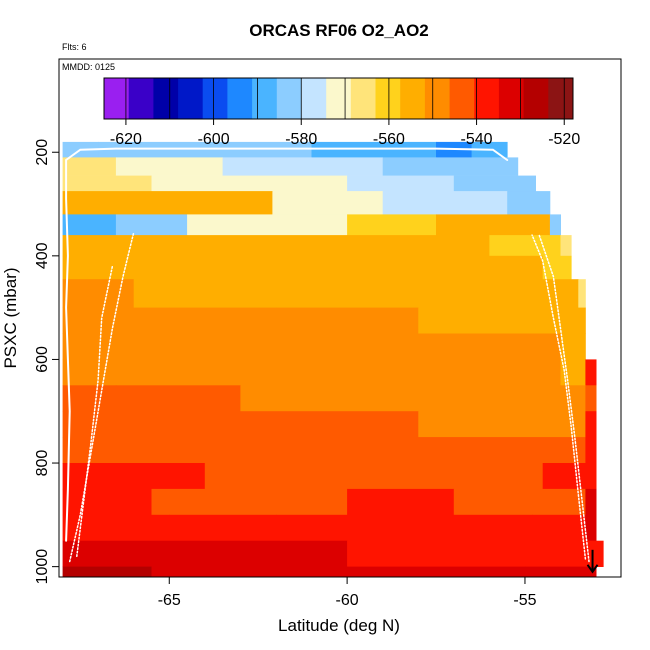 This screenshot has height=650, width=650. Describe the element at coordinates (42, 567) in the screenshot. I see `y-tick-label: 1000` at that location.